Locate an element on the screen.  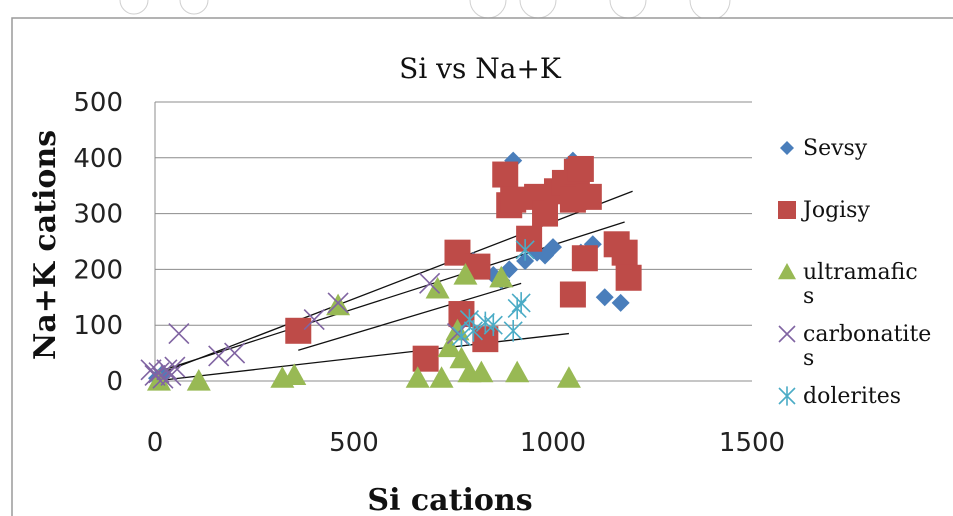
legend-label-line: carbonatite is located at coordinates (867, 334).